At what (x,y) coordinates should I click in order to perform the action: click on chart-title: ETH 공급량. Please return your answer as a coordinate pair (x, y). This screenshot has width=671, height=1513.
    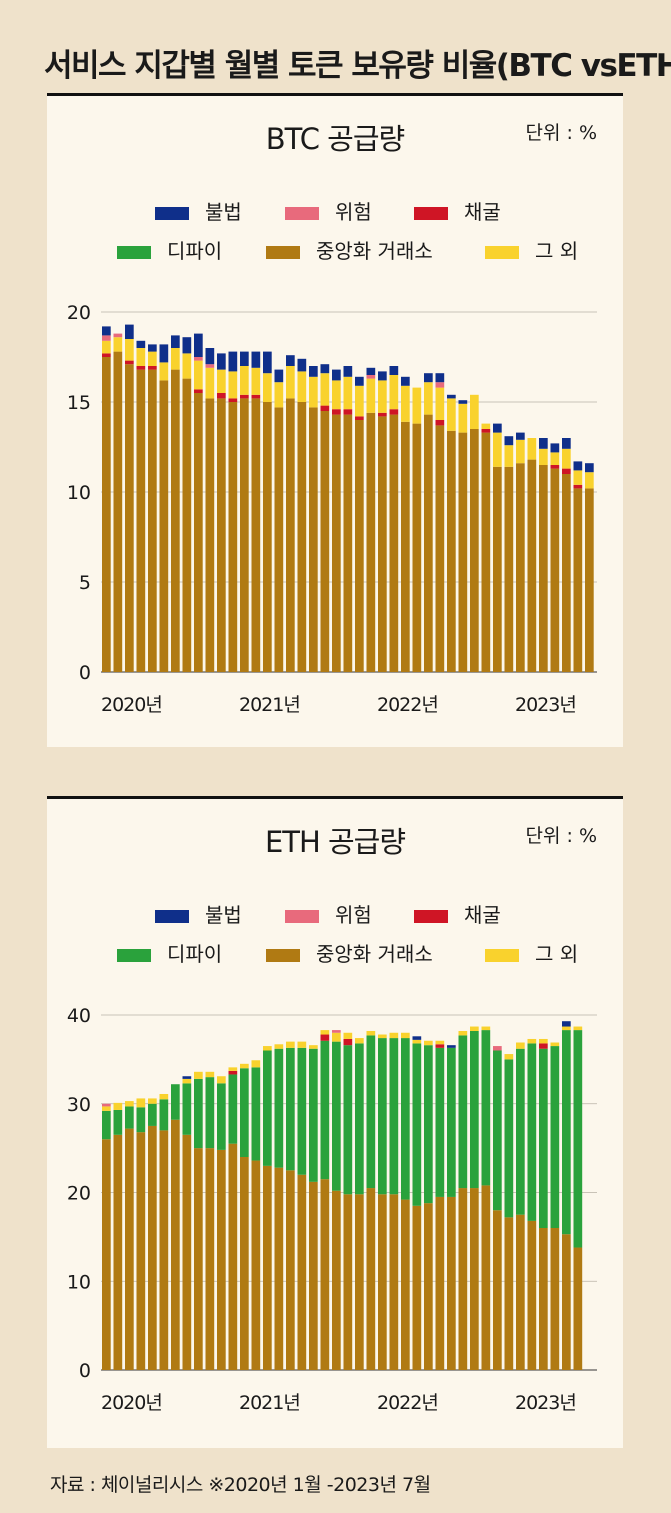
    Looking at the image, I should click on (335, 842).